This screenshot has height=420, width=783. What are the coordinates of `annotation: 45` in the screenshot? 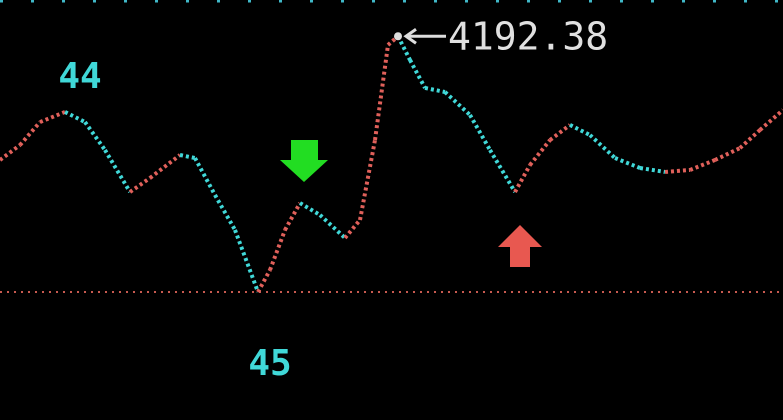 It's located at (269, 363).